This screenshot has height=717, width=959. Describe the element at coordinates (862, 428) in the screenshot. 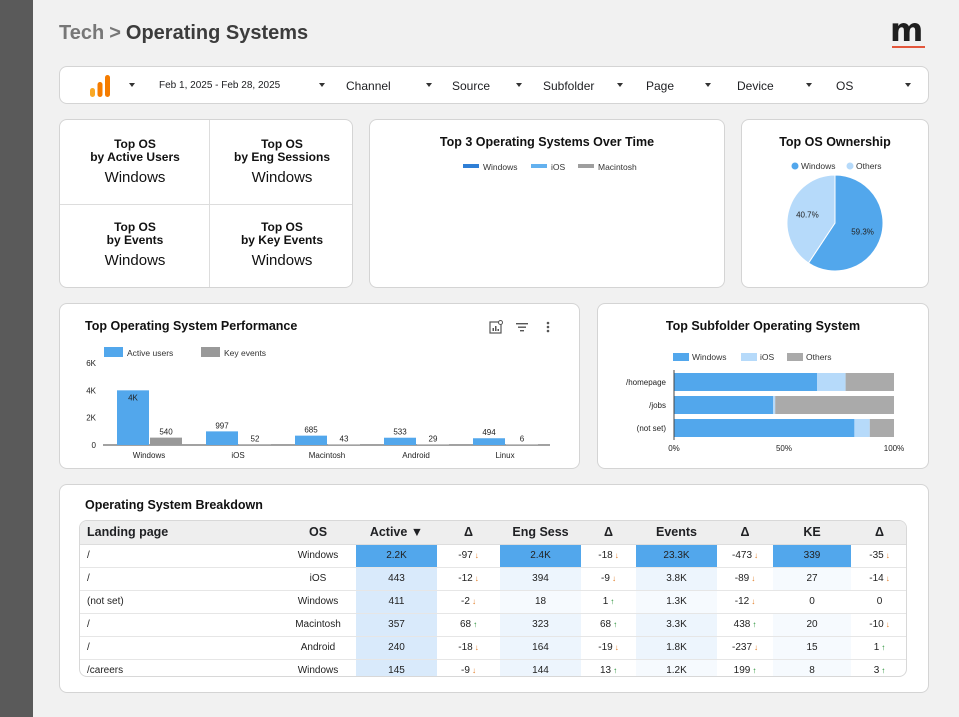

I see `bar-ios` at that location.